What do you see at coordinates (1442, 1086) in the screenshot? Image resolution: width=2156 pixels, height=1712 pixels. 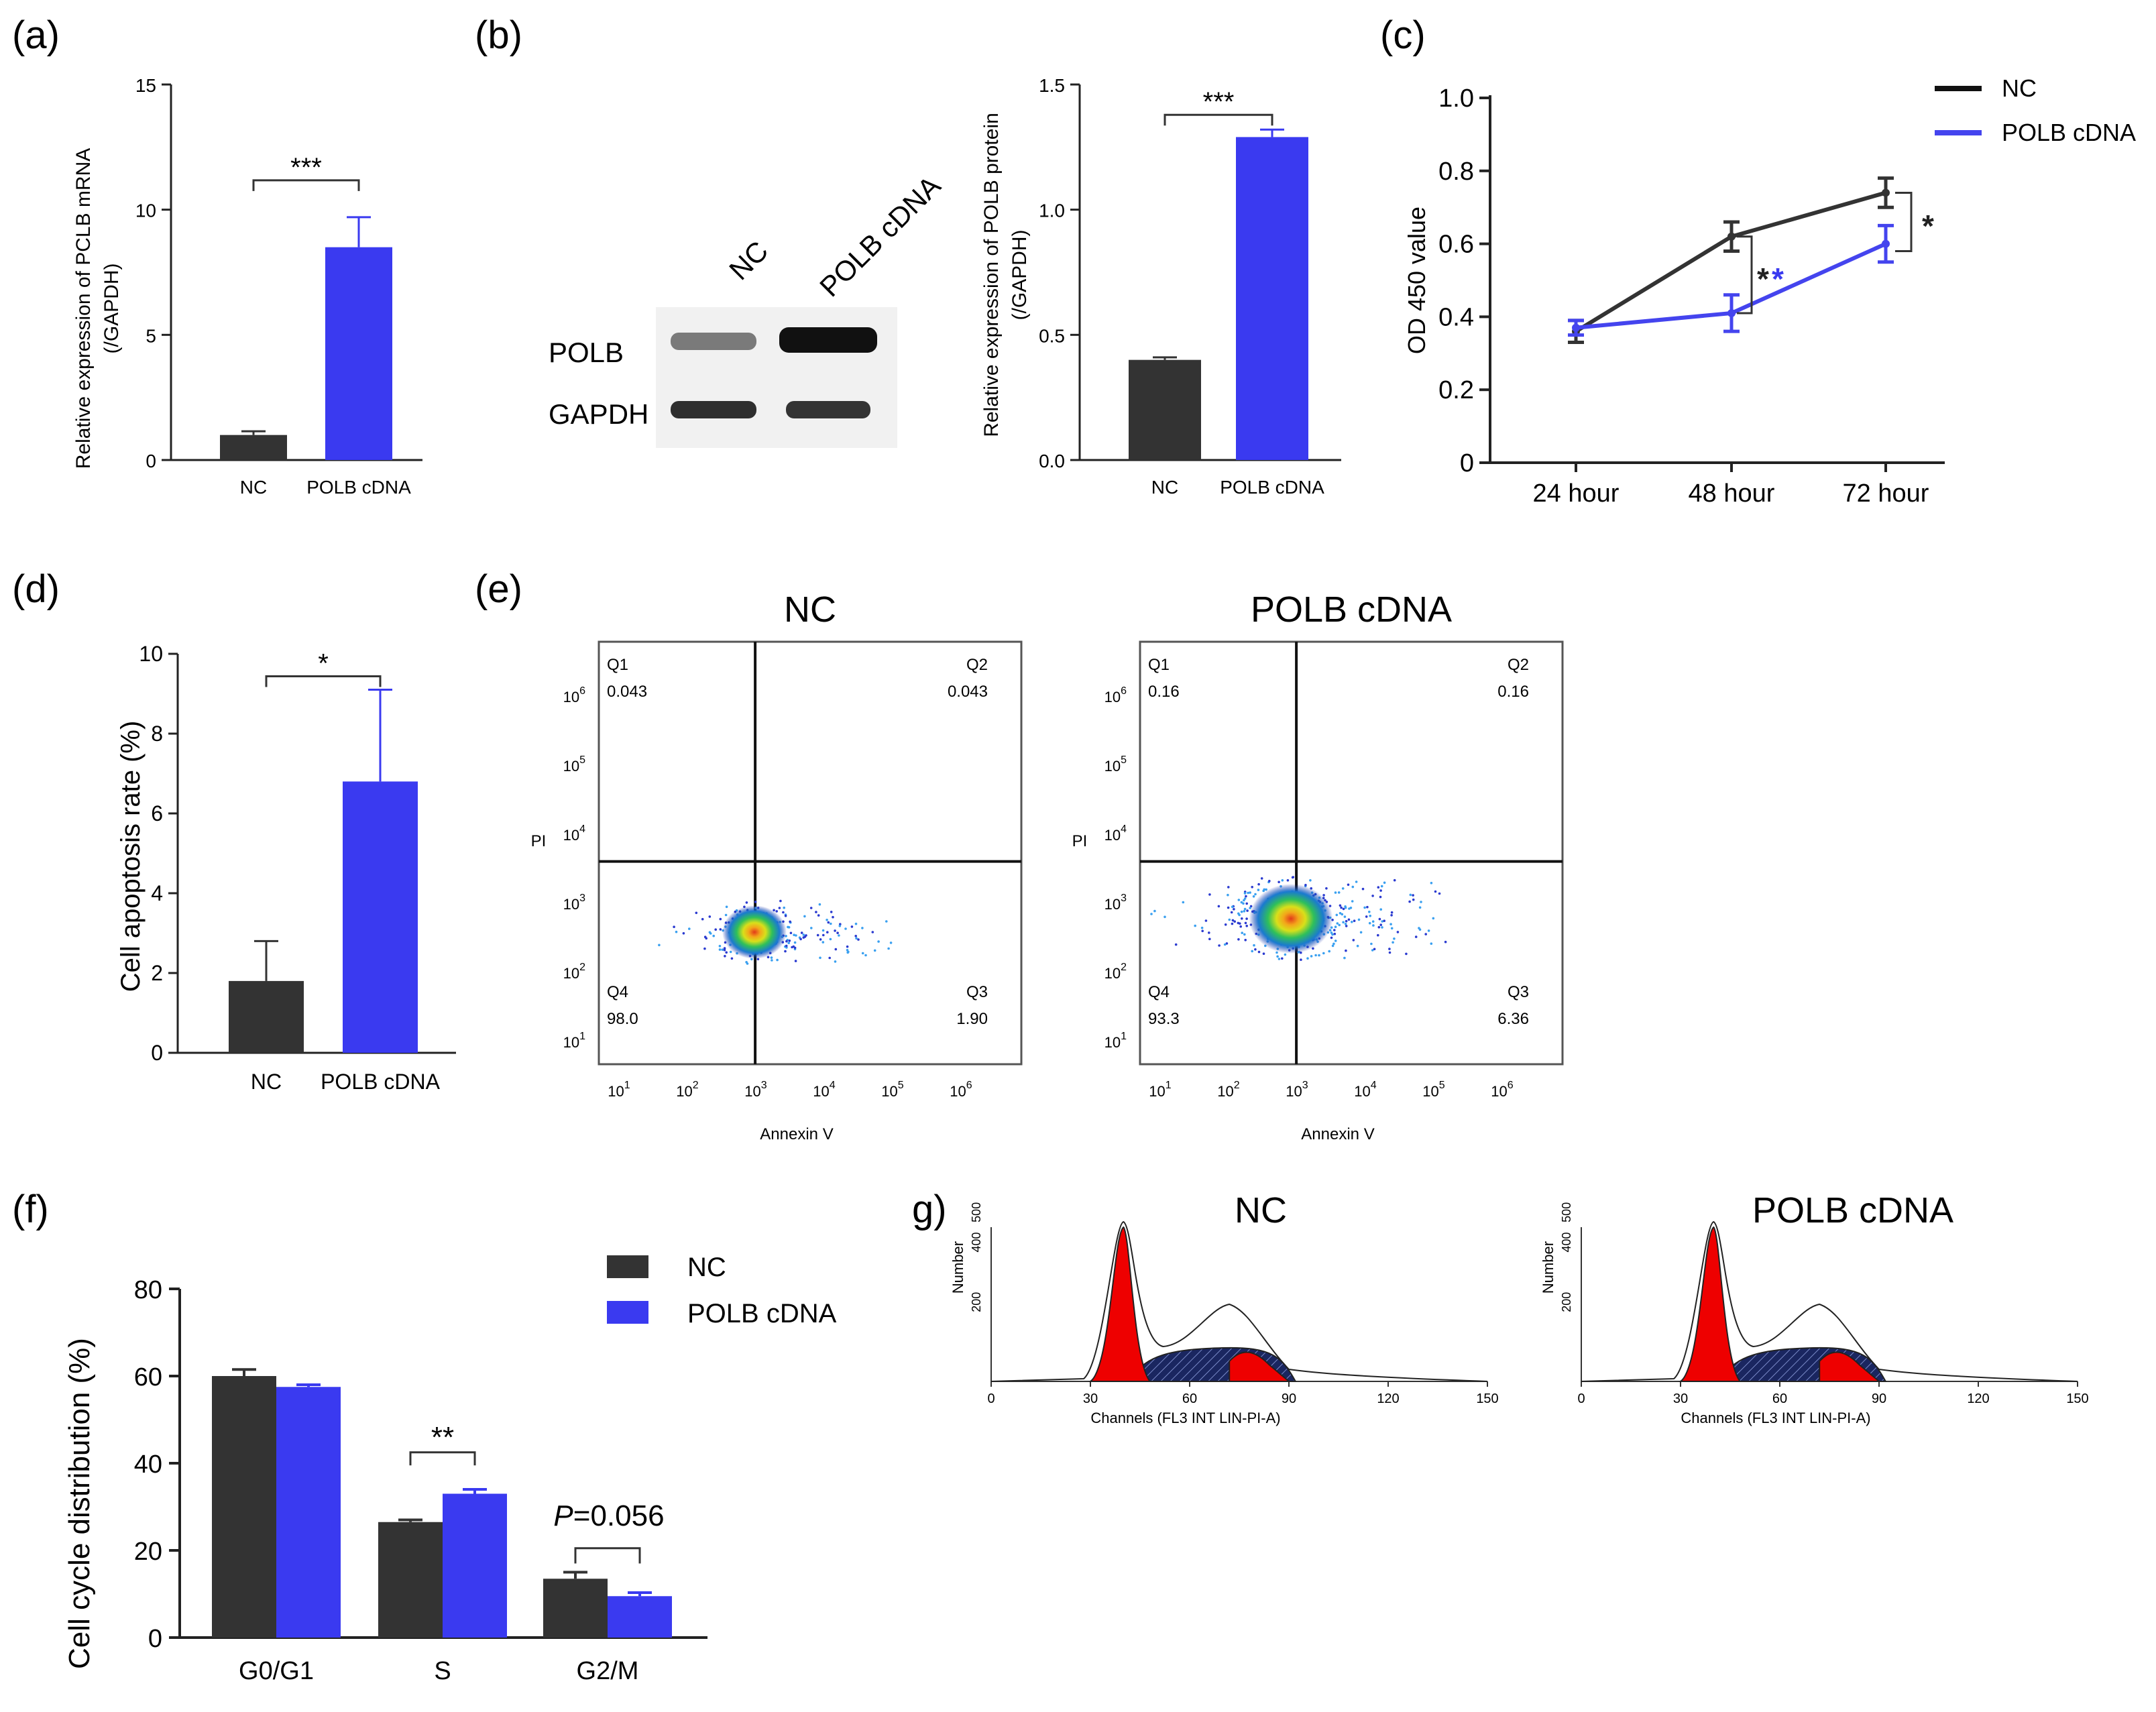 I see `log-exp: 5` at bounding box center [1442, 1086].